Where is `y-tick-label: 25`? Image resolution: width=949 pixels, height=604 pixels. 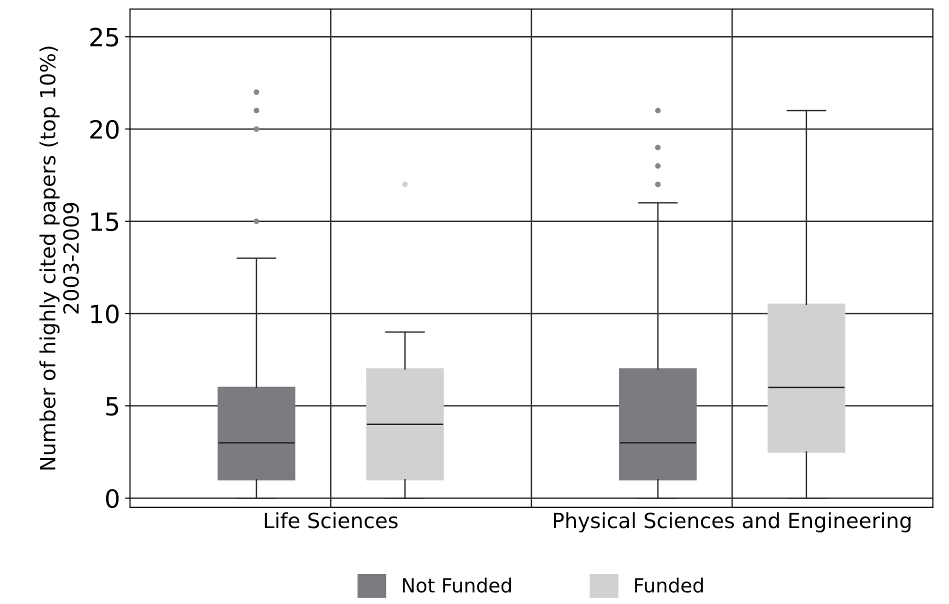 y-tick-label: 25 is located at coordinates (104, 37).